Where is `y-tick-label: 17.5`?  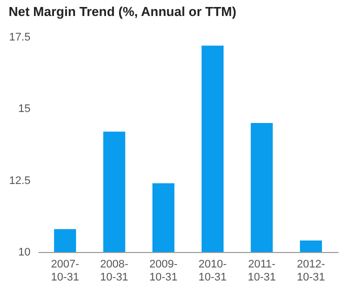 y-tick-label: 17.5 is located at coordinates (19, 38).